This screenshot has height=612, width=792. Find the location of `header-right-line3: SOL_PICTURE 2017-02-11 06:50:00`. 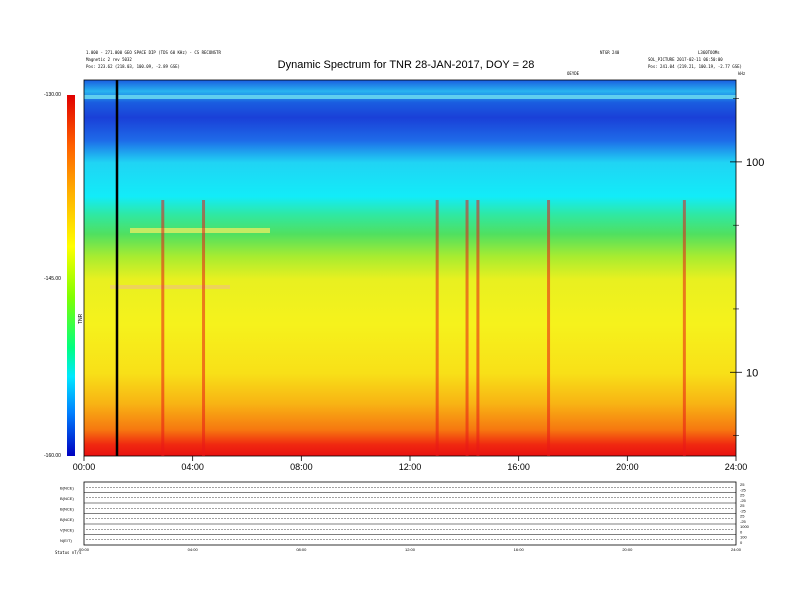

header-right-line3: SOL_PICTURE 2017-02-11 06:50:00 is located at coordinates (685, 59).